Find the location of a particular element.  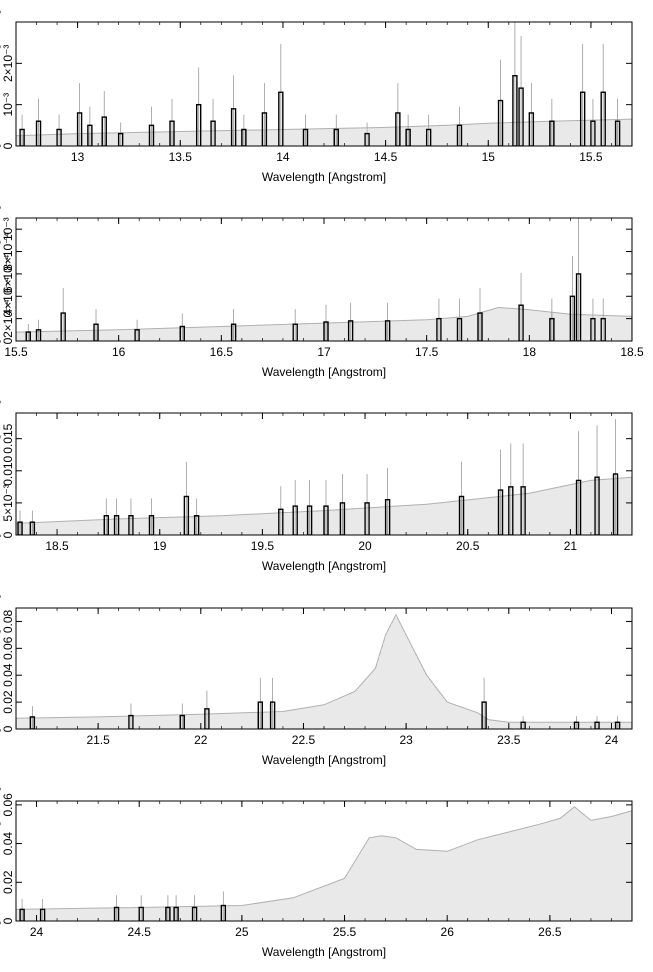

y-tick-label: 5×10⁻³ is located at coordinates (8, 502).